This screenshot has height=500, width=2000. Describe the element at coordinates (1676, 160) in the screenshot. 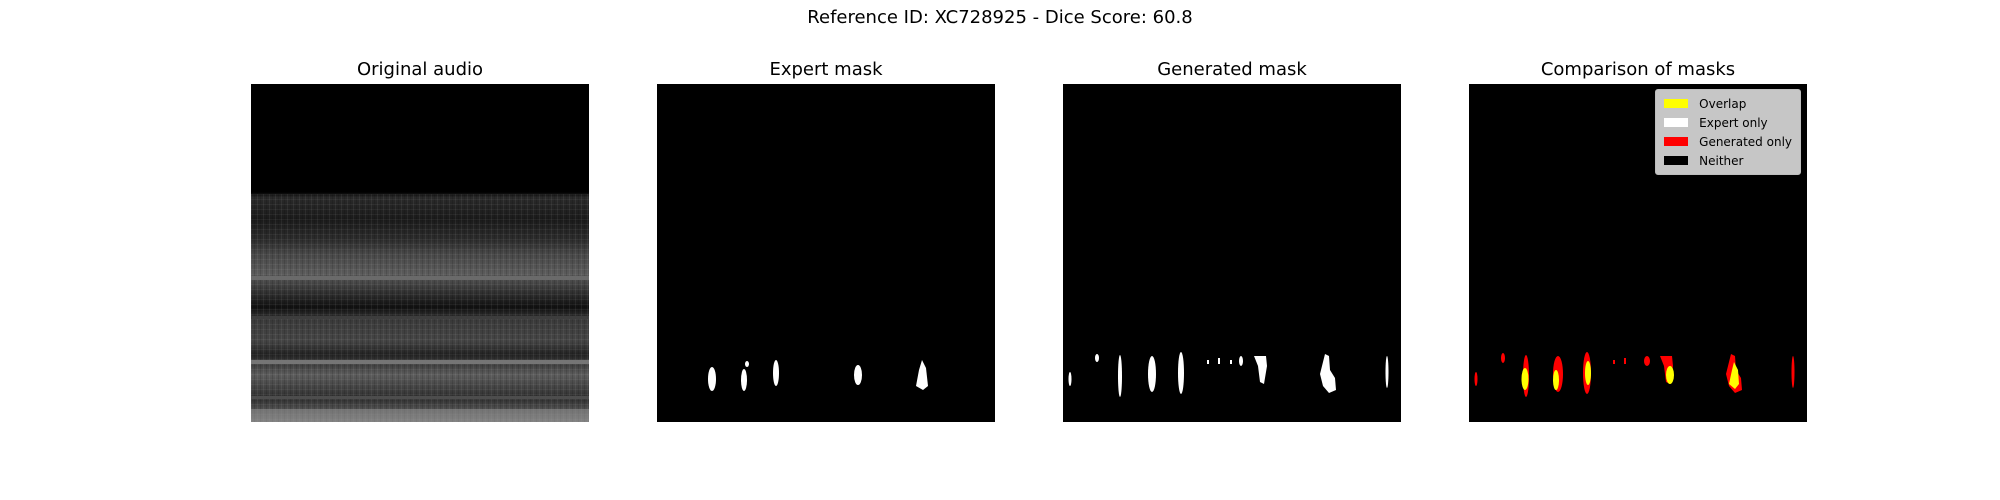

I see `legend-swatch-neither` at that location.